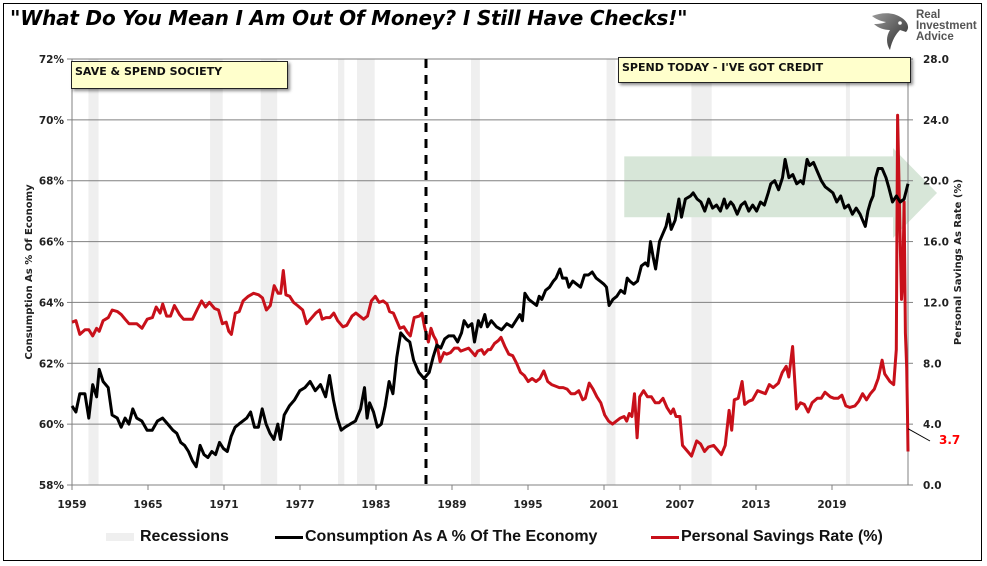  I want to click on legend-item-consumption: Consumption As A % Of The Economy, so click(436, 537).